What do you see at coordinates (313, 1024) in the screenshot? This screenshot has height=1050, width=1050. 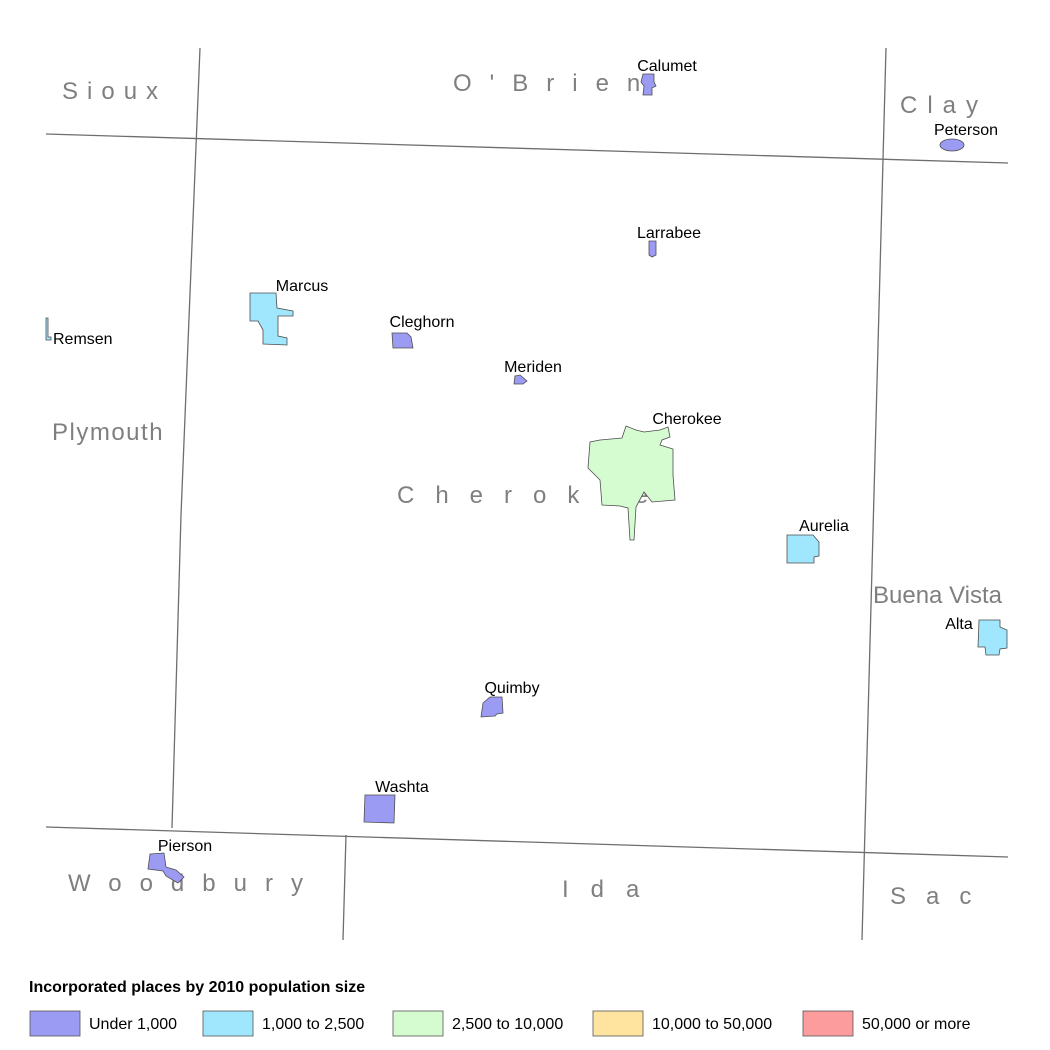 I see `legend-label: 1,000 to 2,500` at bounding box center [313, 1024].